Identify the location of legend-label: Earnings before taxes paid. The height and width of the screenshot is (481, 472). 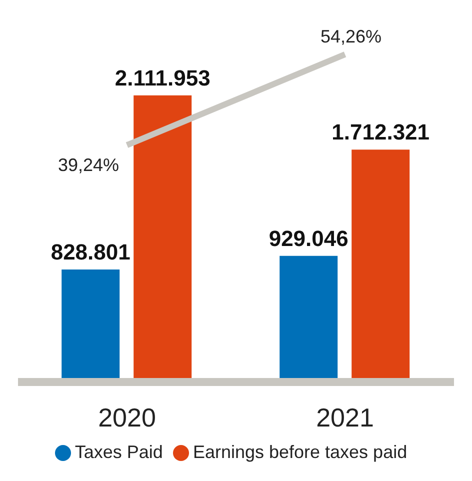
(300, 452).